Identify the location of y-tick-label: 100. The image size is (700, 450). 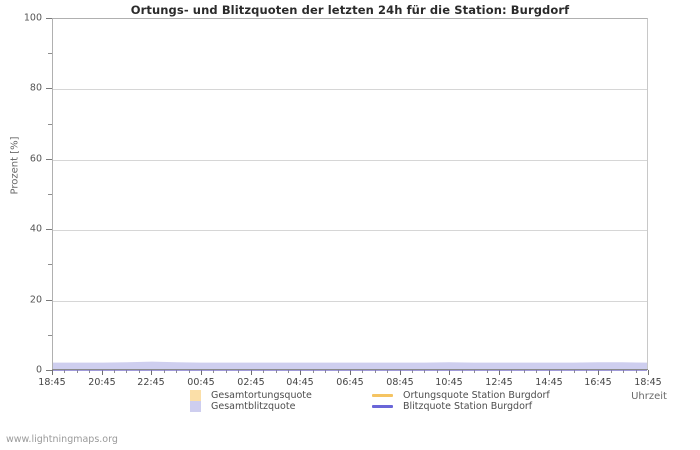
(32, 18).